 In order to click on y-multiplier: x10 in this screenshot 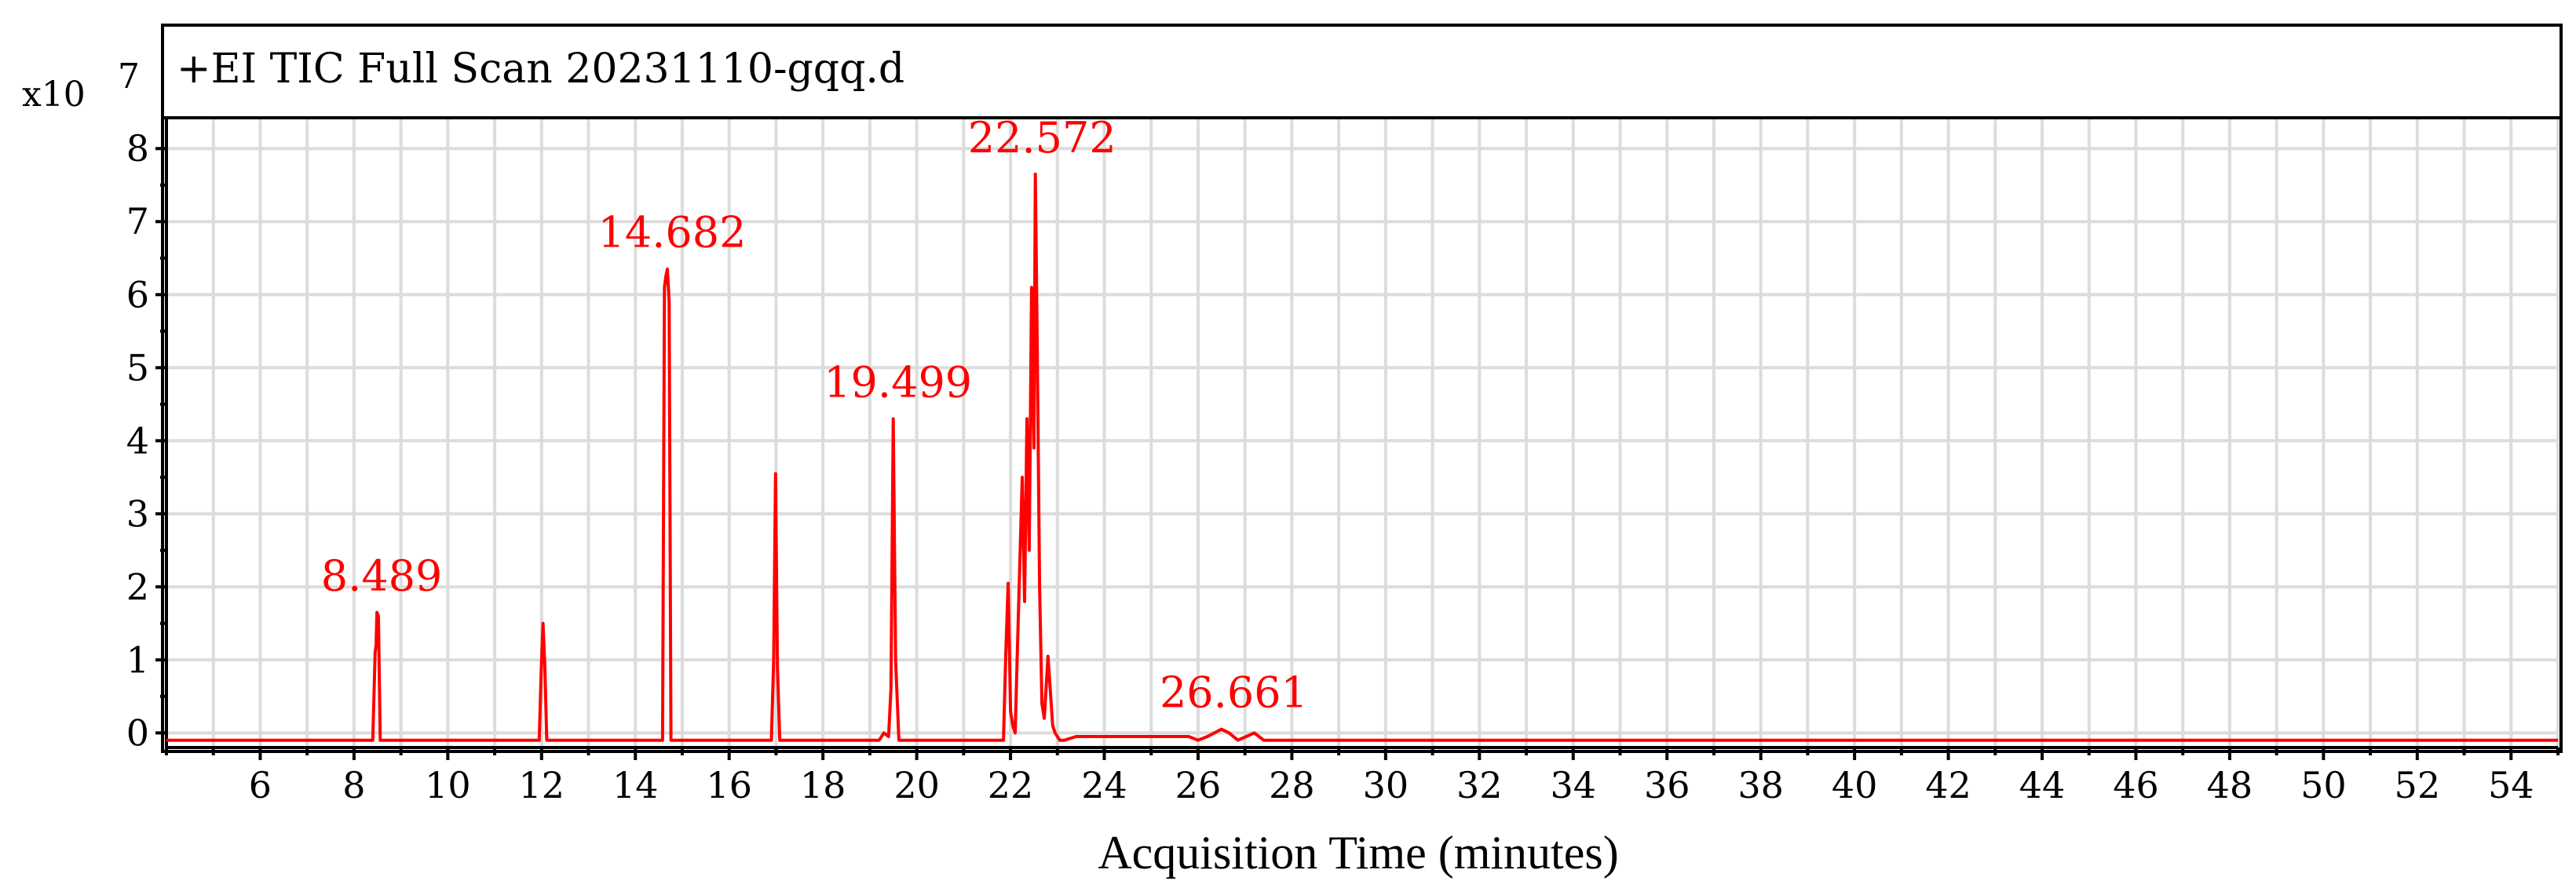, I will do `click(54, 95)`.